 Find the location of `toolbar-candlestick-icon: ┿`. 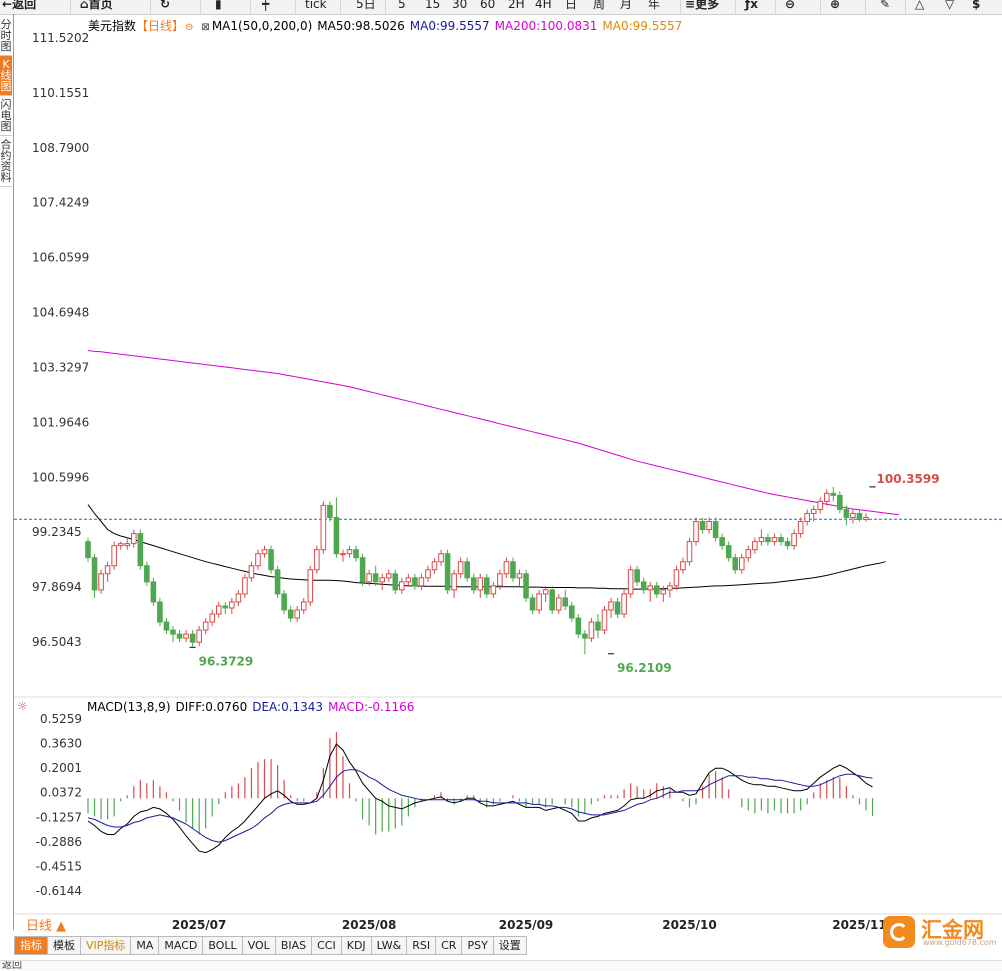

toolbar-candlestick-icon: ┿ is located at coordinates (265, 6).